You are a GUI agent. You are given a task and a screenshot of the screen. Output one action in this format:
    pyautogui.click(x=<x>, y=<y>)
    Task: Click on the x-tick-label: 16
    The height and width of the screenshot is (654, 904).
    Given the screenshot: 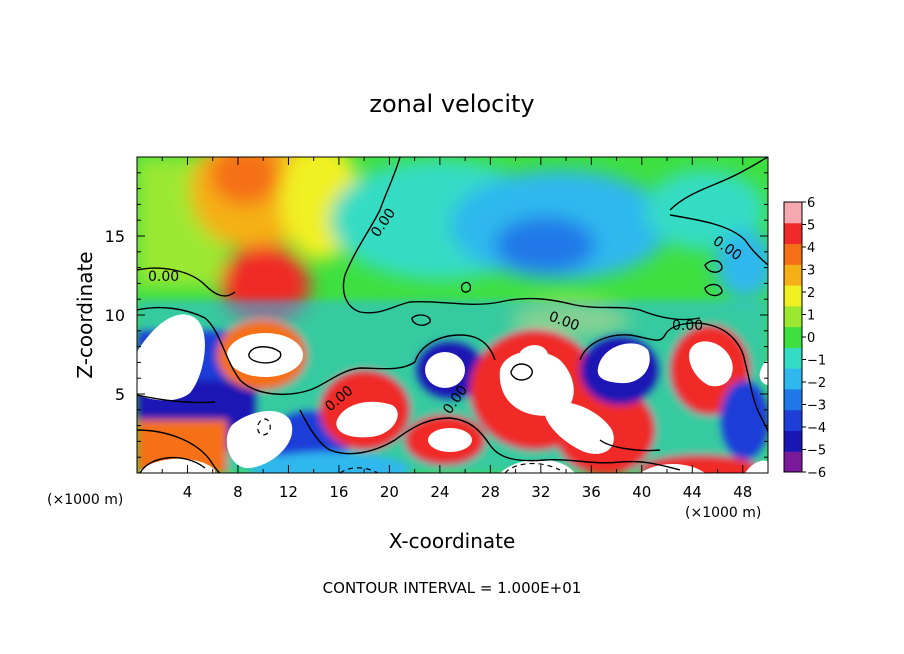 What is the action you would take?
    pyautogui.click(x=338, y=492)
    